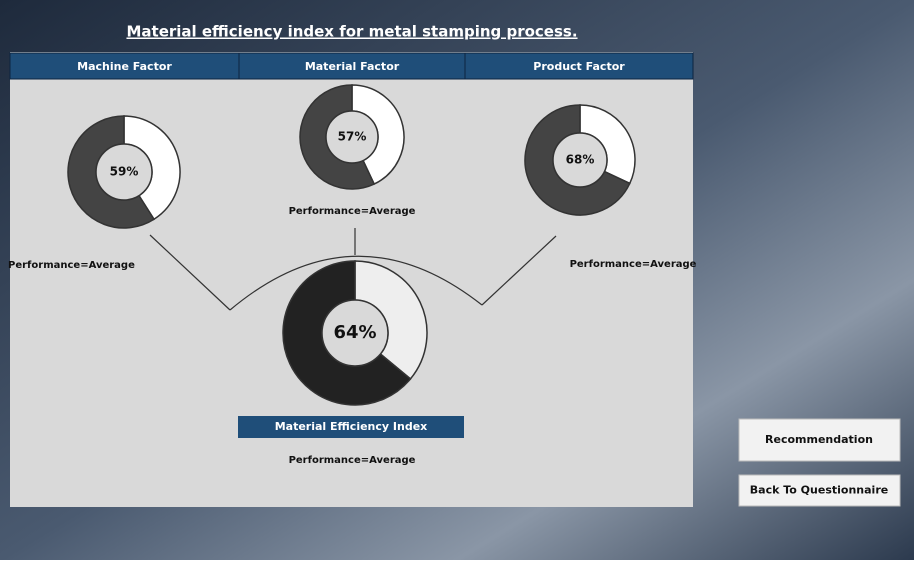 This screenshot has height=564, width=914. I want to click on button-label: Recommendation, so click(819, 439).